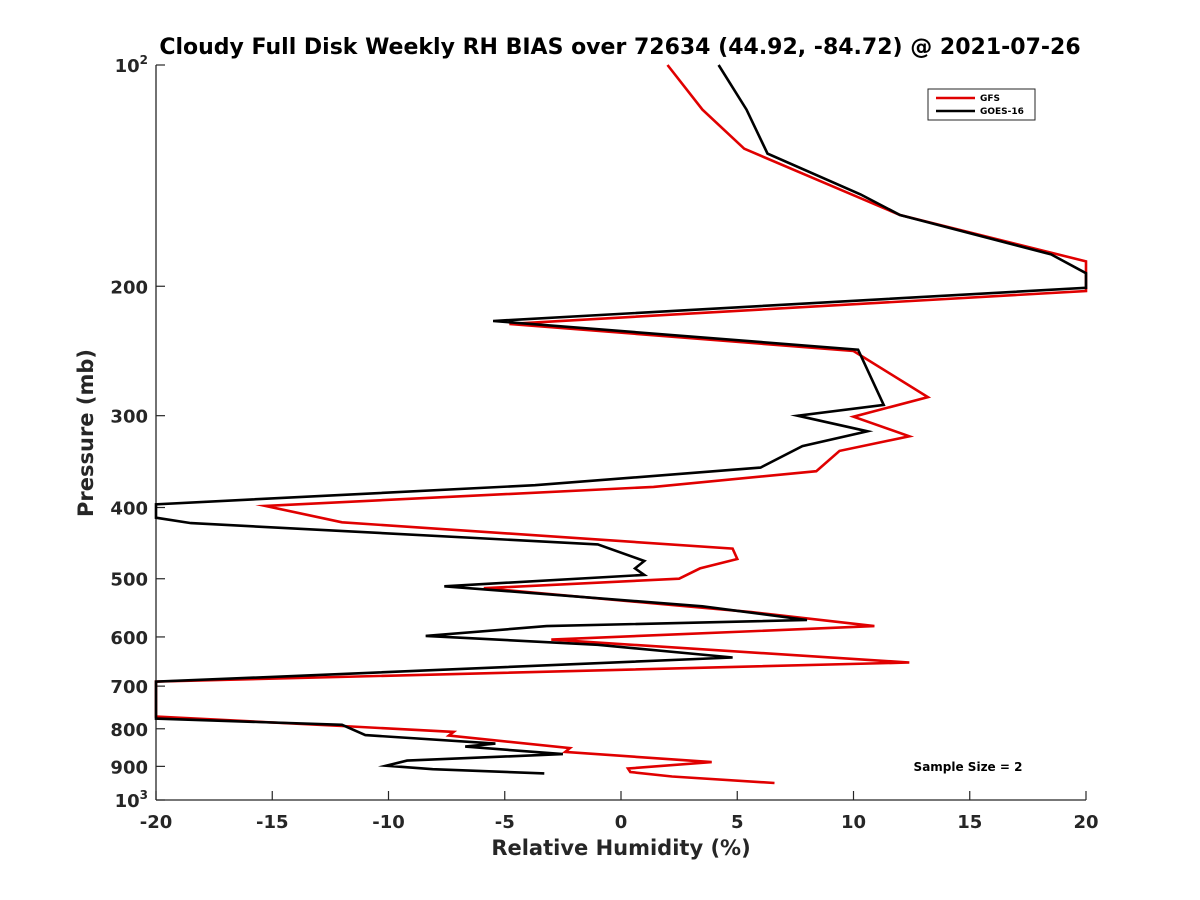 This screenshot has width=1200, height=900. Describe the element at coordinates (129, 509) in the screenshot. I see `y-tick-label: 400` at that location.